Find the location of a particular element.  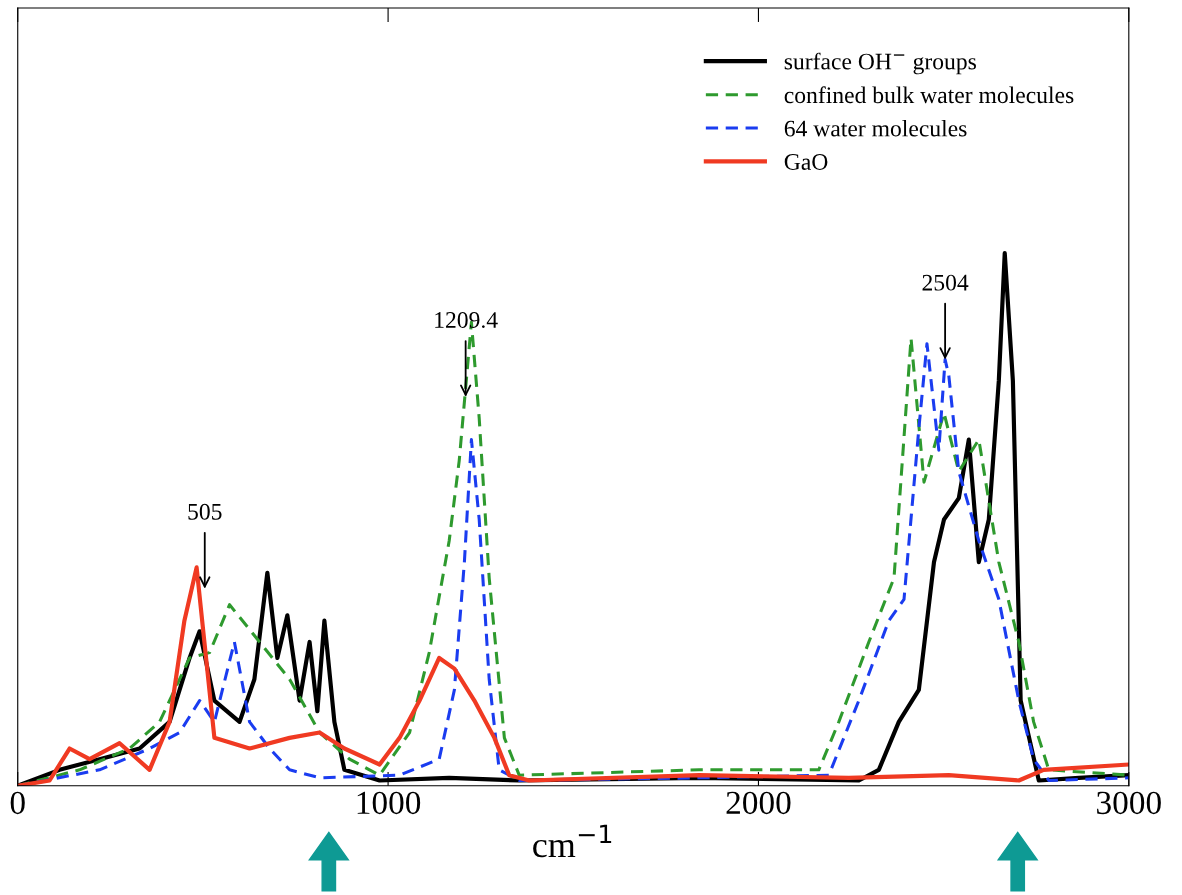

legend-label: GaO is located at coordinates (806, 162).